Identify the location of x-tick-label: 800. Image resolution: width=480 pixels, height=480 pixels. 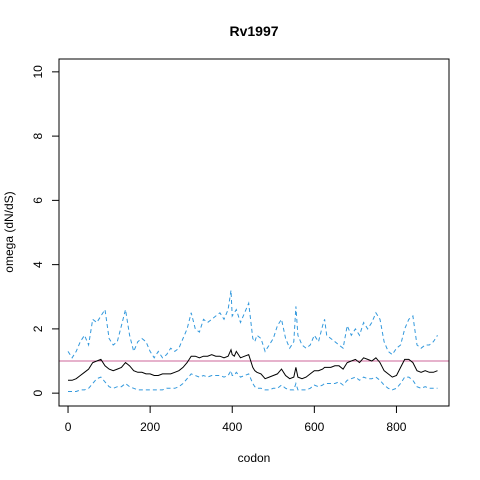
(396, 427).